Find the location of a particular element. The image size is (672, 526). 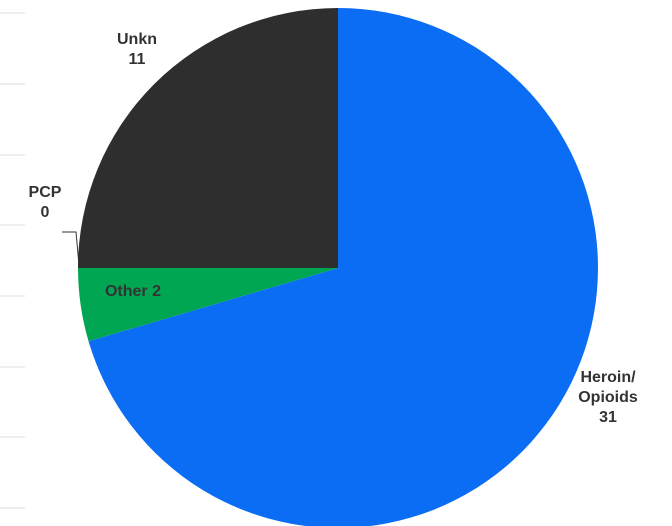

slice-label: PCP 0 is located at coordinates (45, 203).